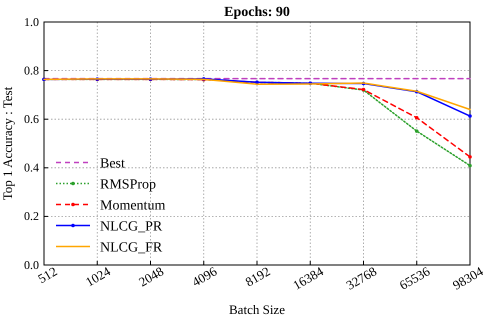 The image size is (487, 320). I want to click on legend-label: RMSProp, so click(128, 184).